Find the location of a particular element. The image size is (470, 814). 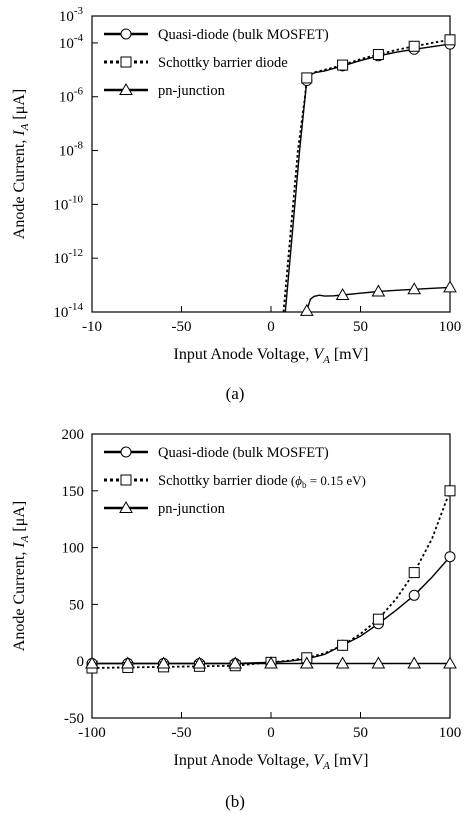

x-tick-label: -10 is located at coordinates (92, 327).